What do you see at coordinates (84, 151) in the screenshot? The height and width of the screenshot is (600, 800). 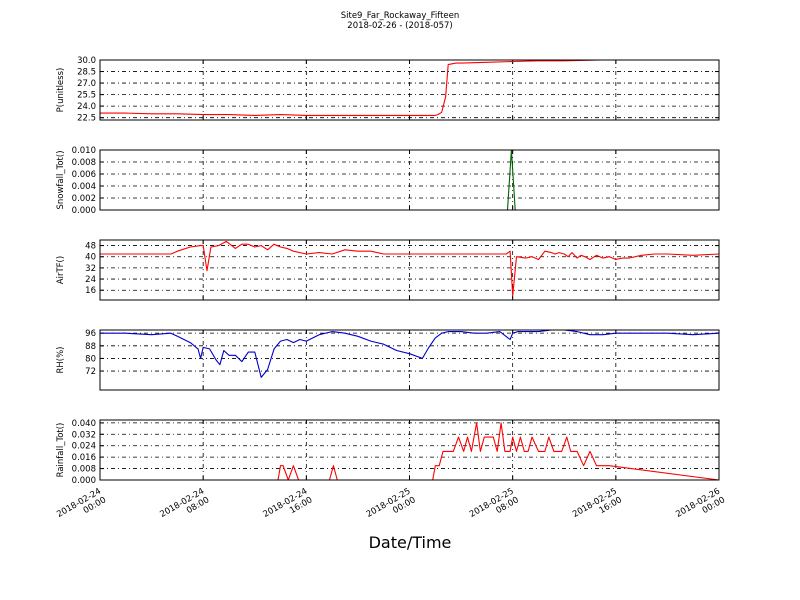 I see `y-tick-label: 0.010` at bounding box center [84, 151].